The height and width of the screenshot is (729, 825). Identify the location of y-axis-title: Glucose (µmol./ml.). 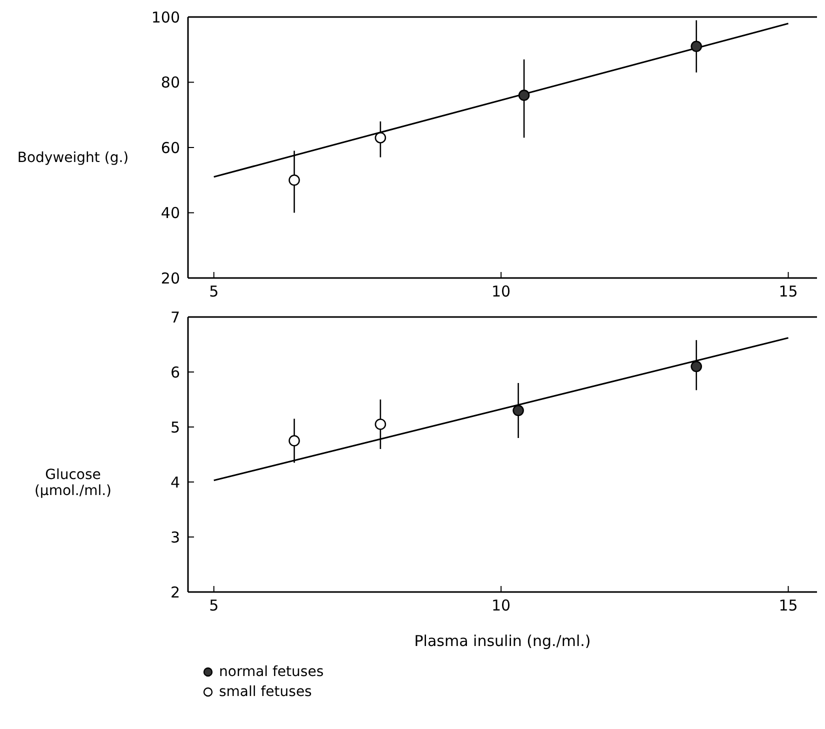
(73, 483).